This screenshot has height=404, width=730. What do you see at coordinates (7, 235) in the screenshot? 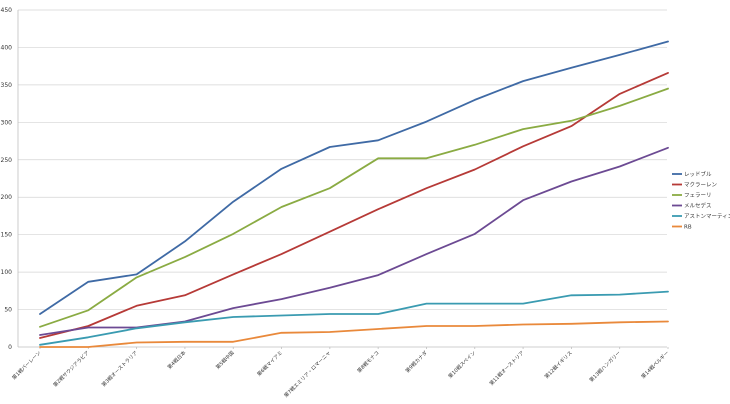
I see `y-tick-label: 150` at bounding box center [7, 235].